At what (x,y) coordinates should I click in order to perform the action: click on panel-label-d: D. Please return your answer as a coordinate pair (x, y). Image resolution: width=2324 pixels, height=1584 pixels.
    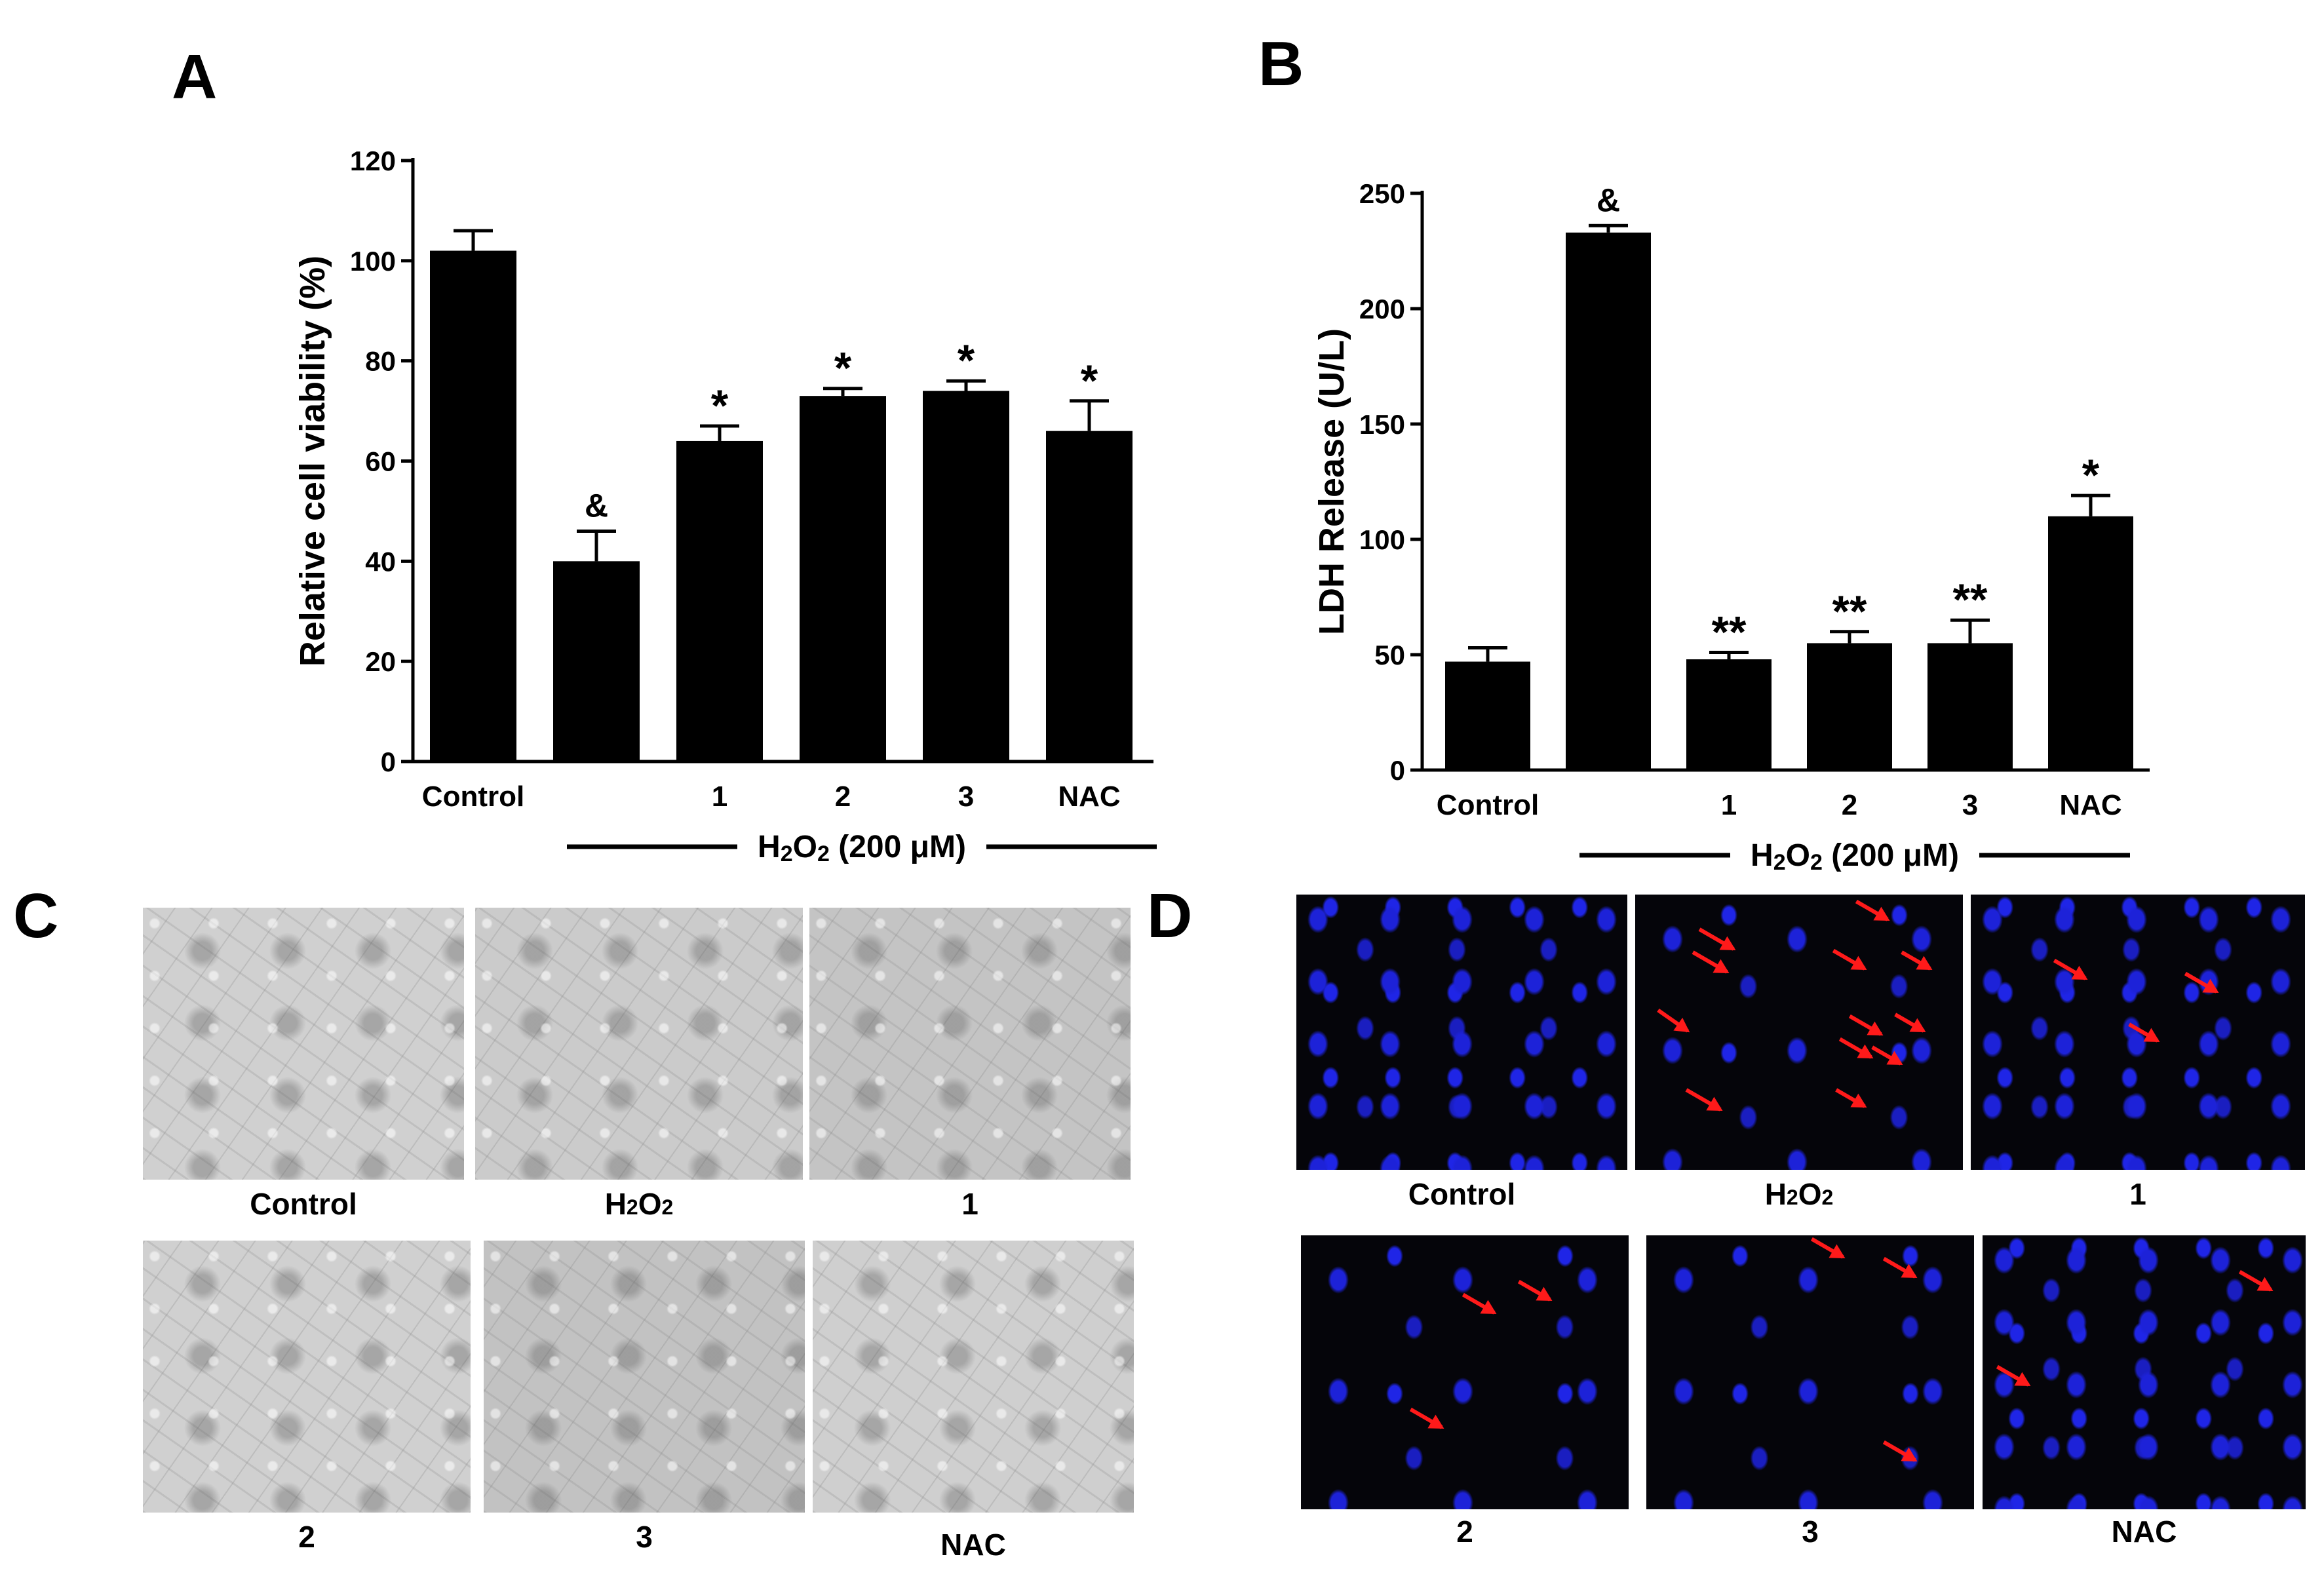
    Looking at the image, I should click on (1170, 916).